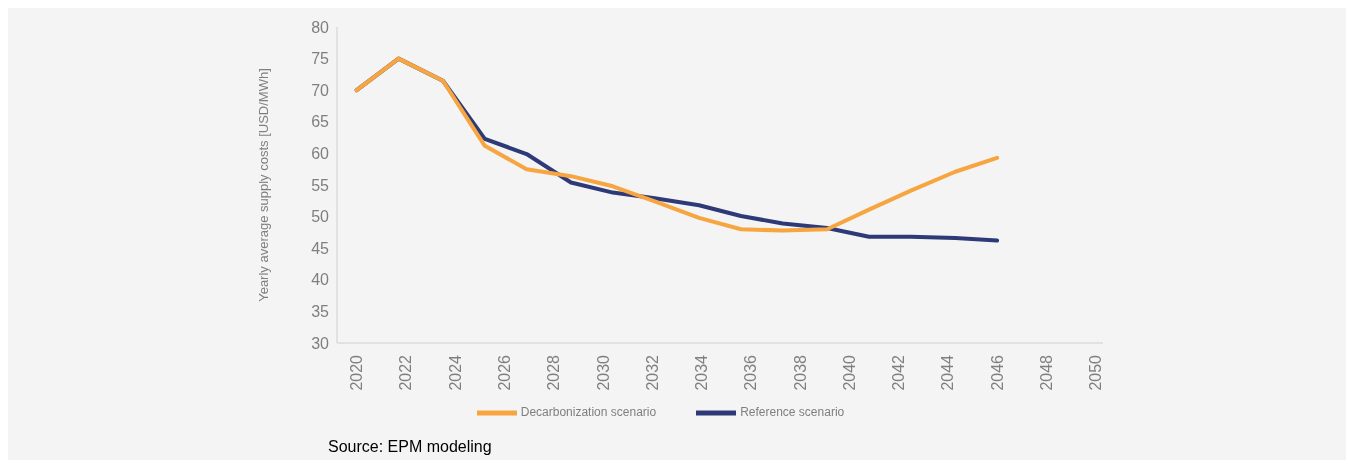 This screenshot has height=472, width=1354. What do you see at coordinates (997, 372) in the screenshot?
I see `x-tick-label: 2046` at bounding box center [997, 372].